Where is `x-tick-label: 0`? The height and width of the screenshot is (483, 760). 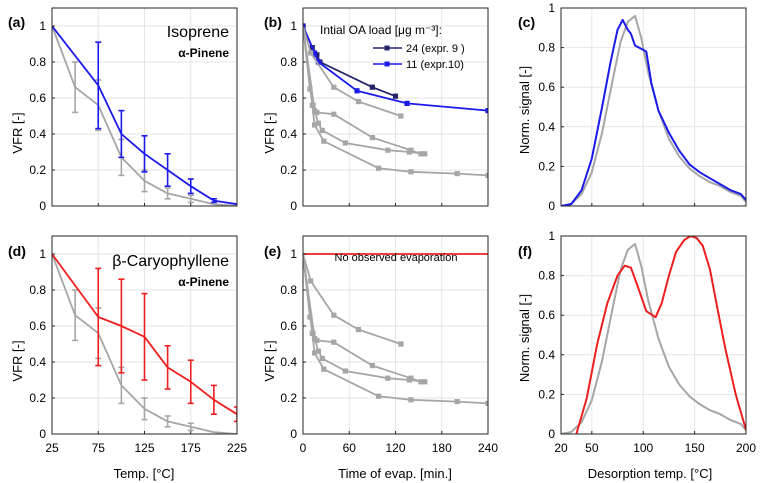 x-tick-label: 0 is located at coordinates (303, 448).